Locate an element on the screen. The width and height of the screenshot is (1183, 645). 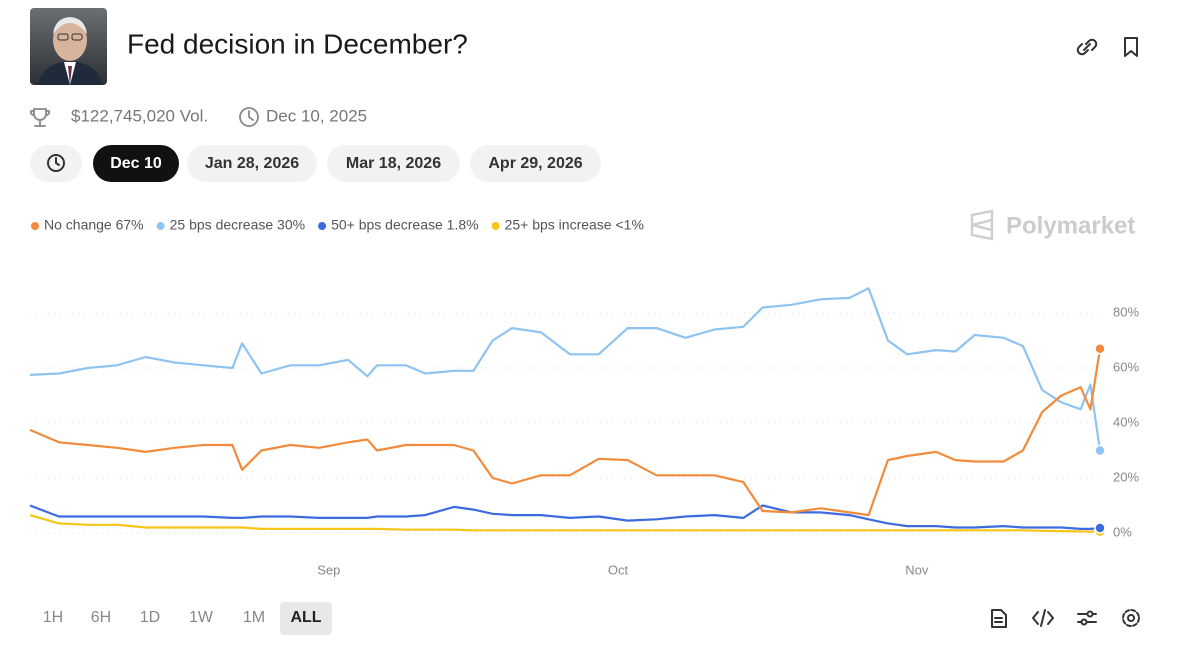
range-button: 1W is located at coordinates (201, 617).